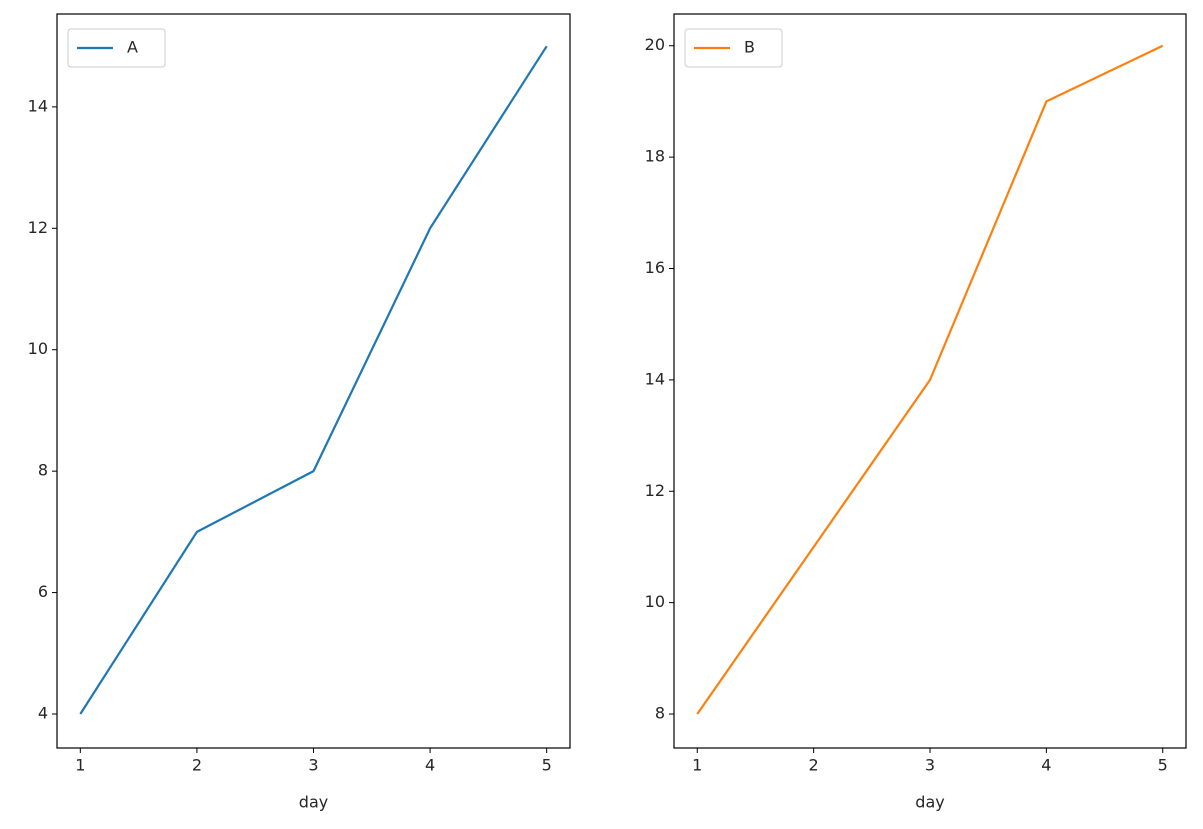 This screenshot has height=829, width=1203. Describe the element at coordinates (749, 47) in the screenshot. I see `legend-label: B` at that location.